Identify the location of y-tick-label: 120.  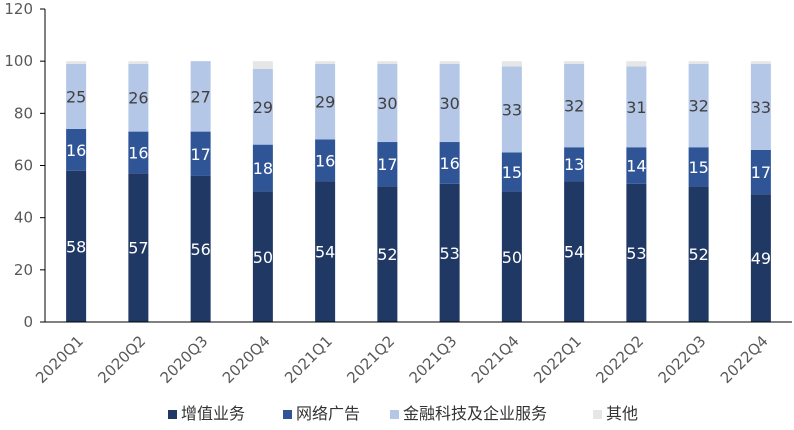
(18, 9).